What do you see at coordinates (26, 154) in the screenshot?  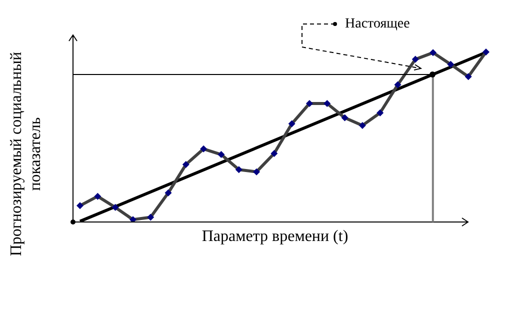 I see `y-axis-title: Прогнозируемый социальный показатель` at bounding box center [26, 154].